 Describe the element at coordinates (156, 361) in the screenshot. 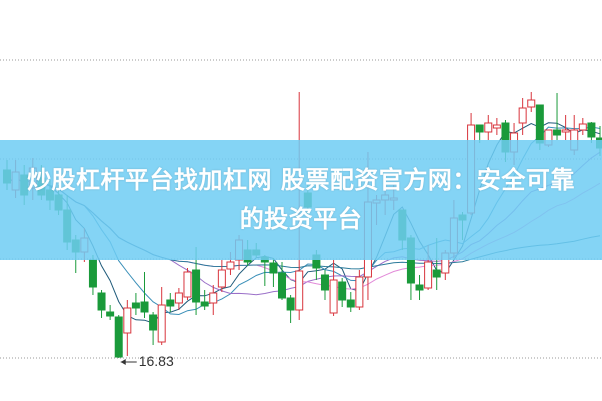

I see `low-price-label: 16.83` at that location.